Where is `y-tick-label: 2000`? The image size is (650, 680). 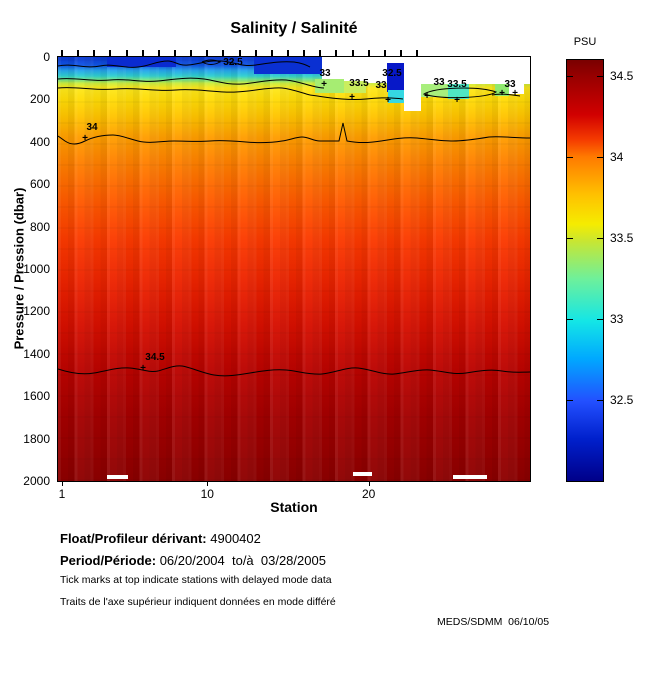
y-tick-label: 2000 is located at coordinates (36, 481).